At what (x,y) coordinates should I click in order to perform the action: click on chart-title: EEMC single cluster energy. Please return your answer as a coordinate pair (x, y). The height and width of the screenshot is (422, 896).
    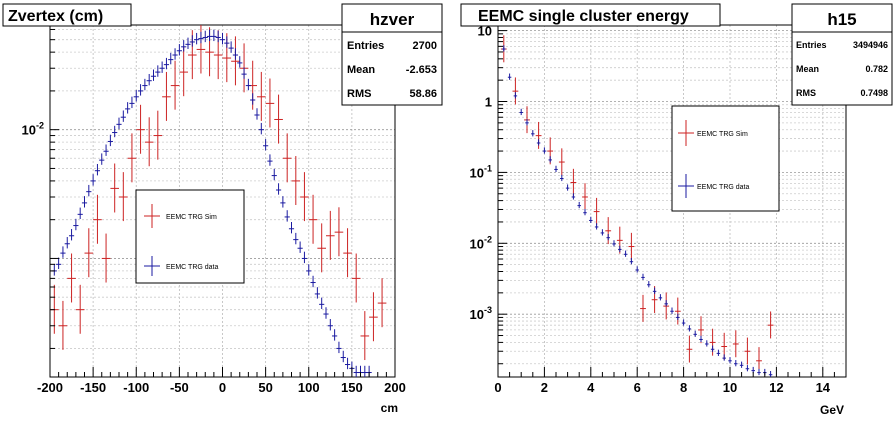
    Looking at the image, I should click on (583, 16).